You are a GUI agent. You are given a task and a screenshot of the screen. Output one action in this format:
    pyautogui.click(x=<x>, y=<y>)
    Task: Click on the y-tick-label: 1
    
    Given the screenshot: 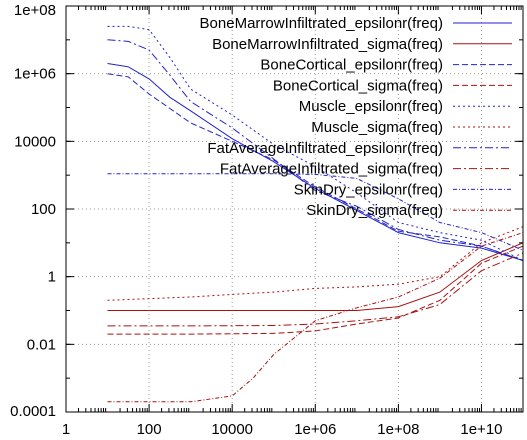 What is the action you would take?
    pyautogui.click(x=52, y=277)
    